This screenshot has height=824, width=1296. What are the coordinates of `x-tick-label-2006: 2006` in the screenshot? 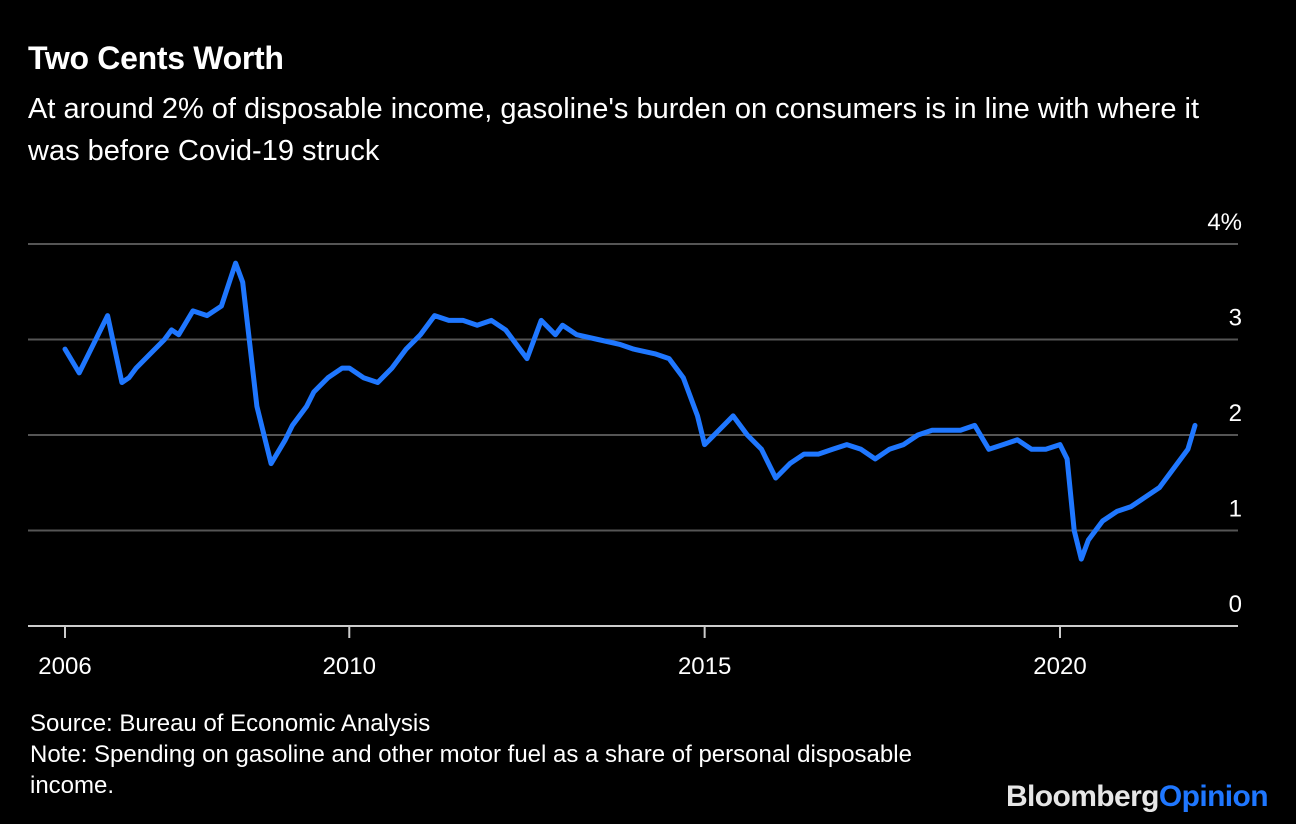 It's located at (64, 666).